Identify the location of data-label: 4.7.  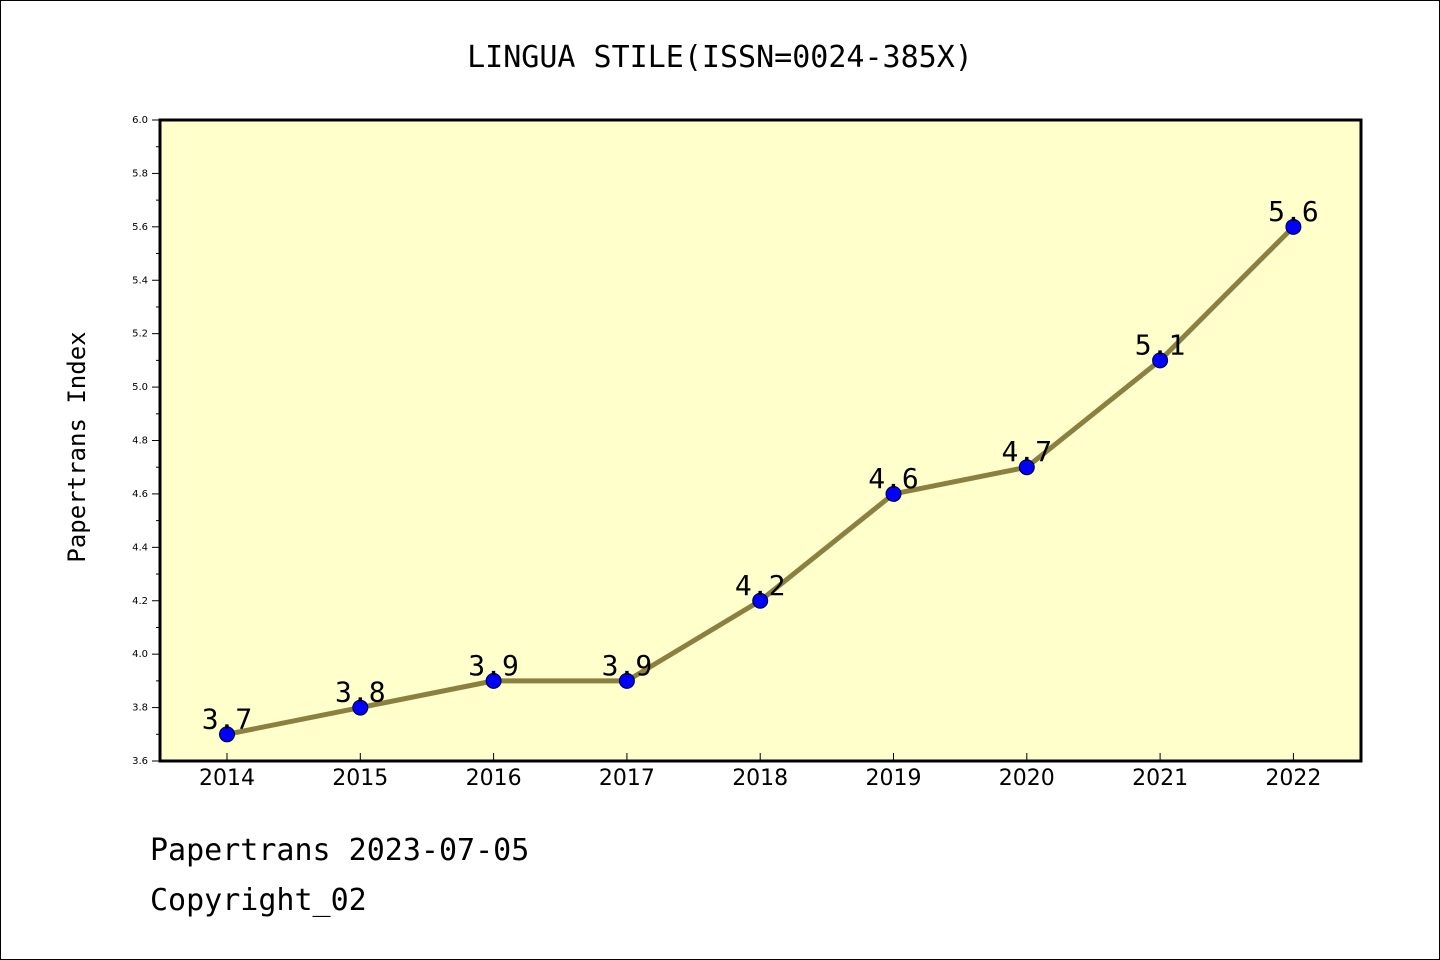
(1027, 451).